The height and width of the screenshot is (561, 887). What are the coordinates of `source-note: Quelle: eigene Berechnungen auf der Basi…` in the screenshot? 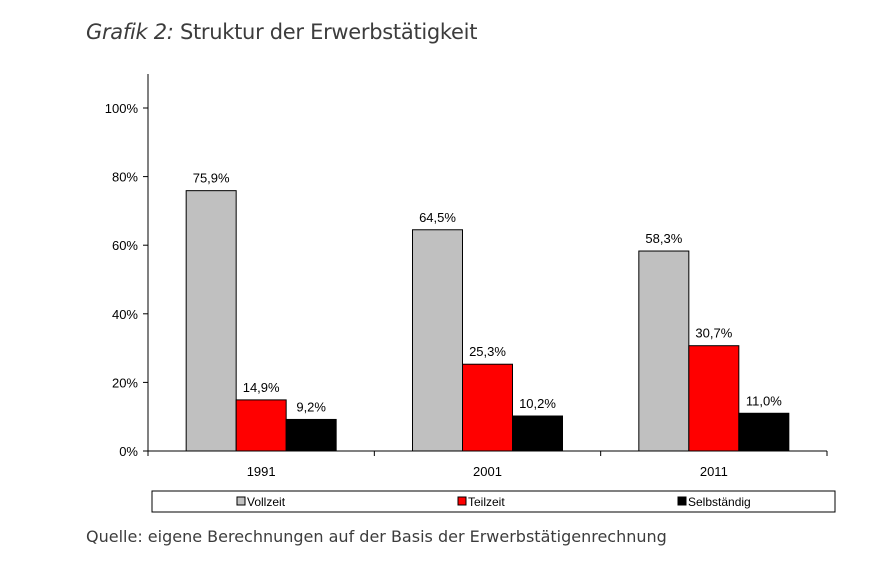 It's located at (376, 536).